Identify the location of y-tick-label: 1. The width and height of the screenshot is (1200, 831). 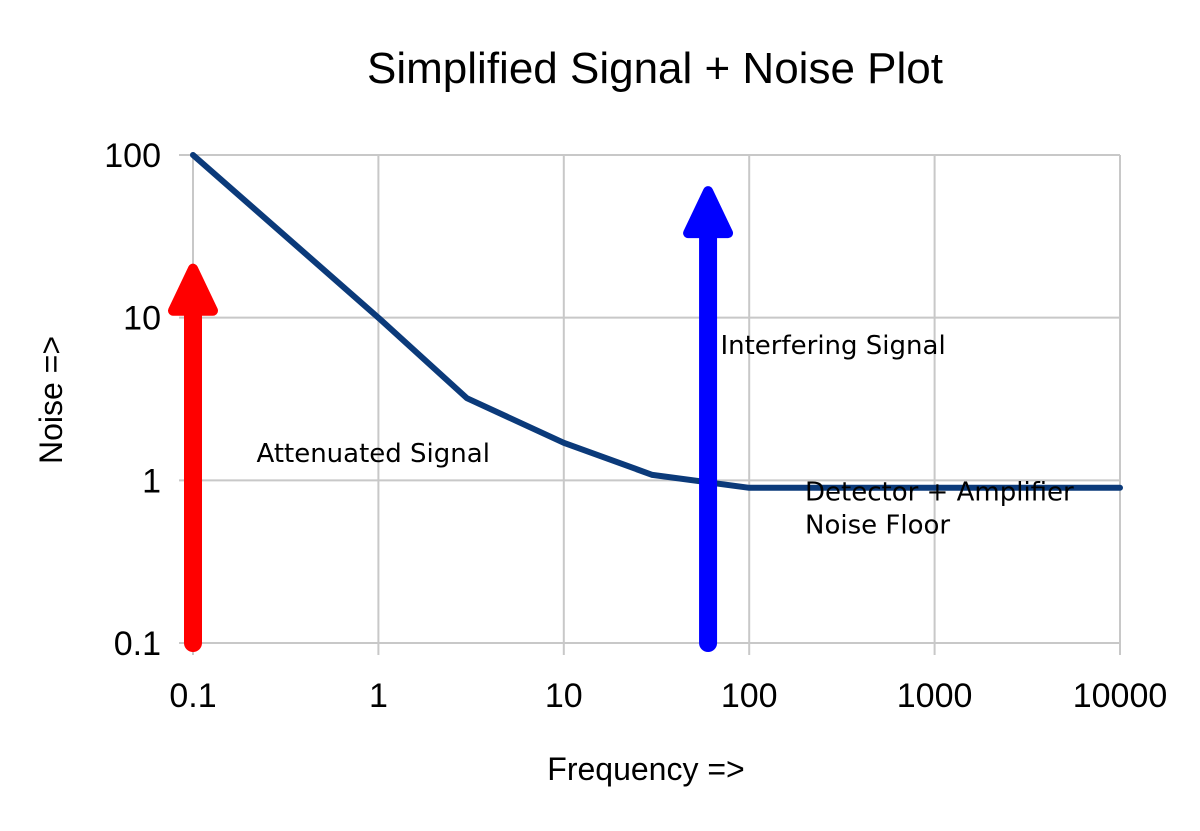
(151, 481).